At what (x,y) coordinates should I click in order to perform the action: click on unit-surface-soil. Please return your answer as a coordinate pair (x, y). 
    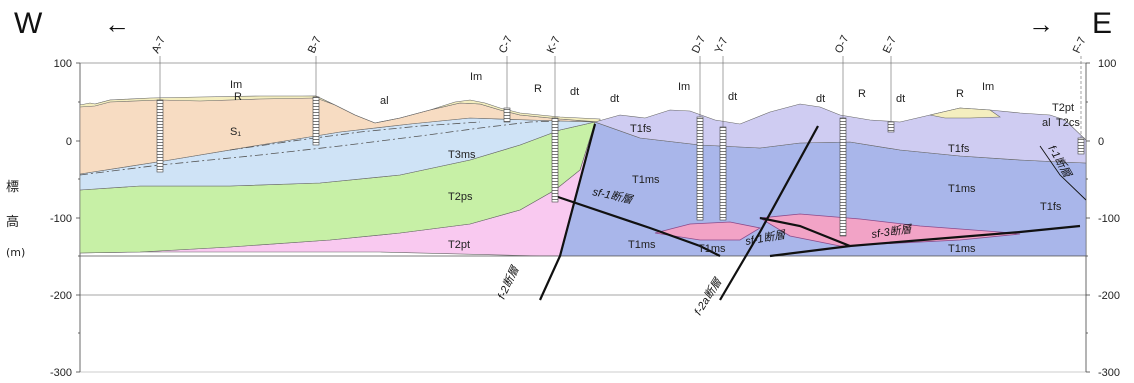
    Looking at the image, I should click on (340, 109).